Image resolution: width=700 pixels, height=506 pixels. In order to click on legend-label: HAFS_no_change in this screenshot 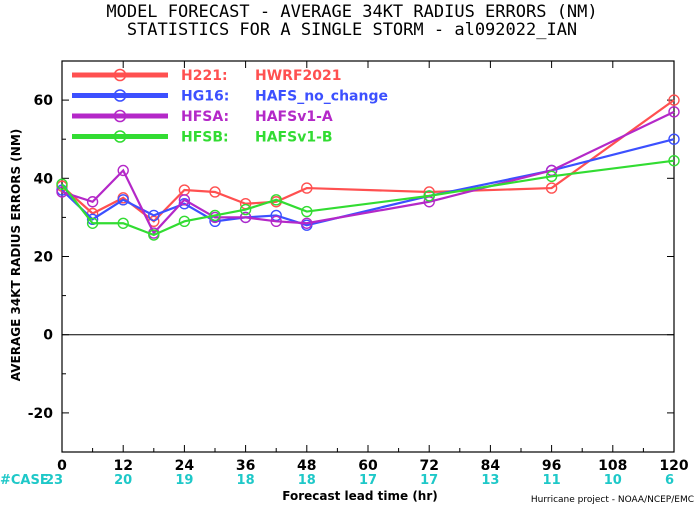, I will do `click(321, 97)`.